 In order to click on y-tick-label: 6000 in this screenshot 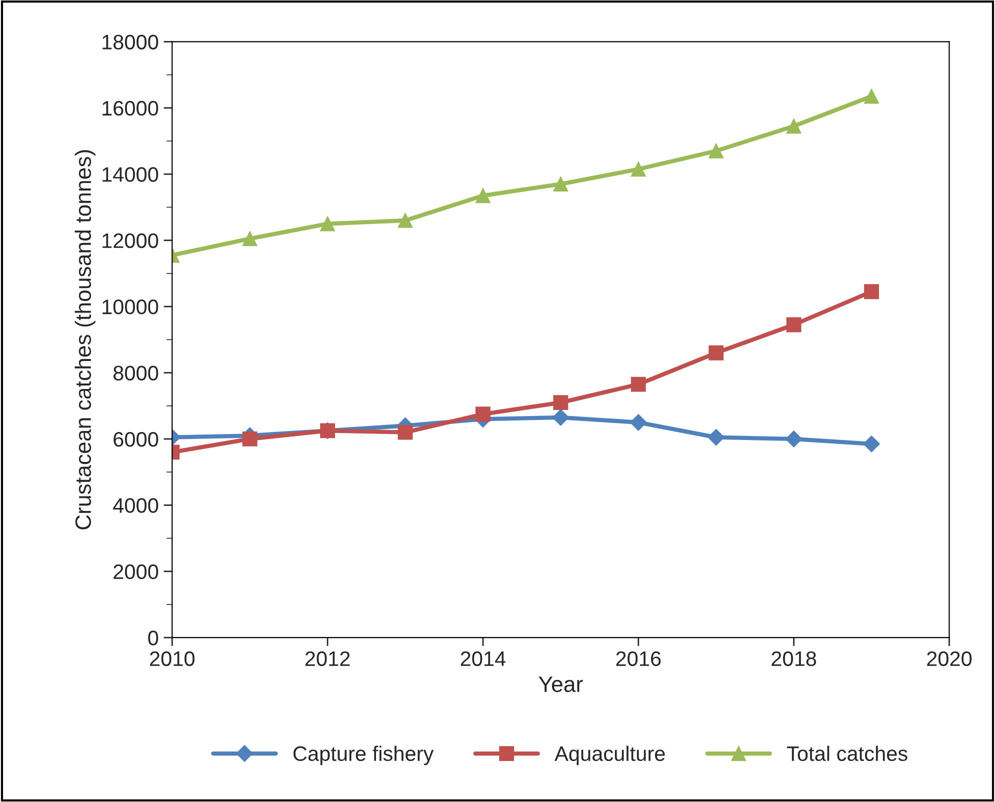, I will do `click(136, 439)`.